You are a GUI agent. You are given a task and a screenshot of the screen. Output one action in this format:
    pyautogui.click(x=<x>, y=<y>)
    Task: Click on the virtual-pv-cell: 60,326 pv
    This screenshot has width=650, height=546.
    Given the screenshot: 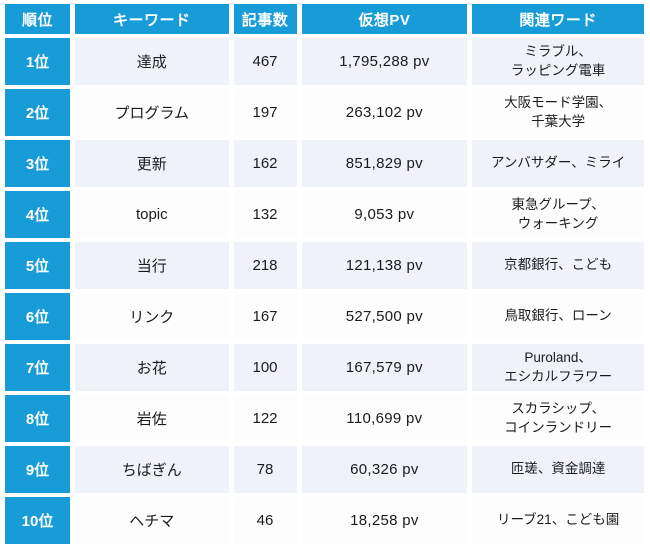 What is the action you would take?
    pyautogui.click(x=384, y=469)
    